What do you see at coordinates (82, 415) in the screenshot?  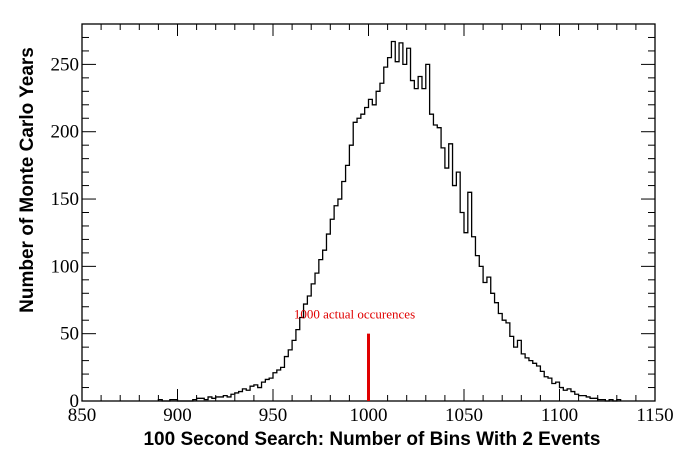 I see `x-tick-label: 850` at bounding box center [82, 415].